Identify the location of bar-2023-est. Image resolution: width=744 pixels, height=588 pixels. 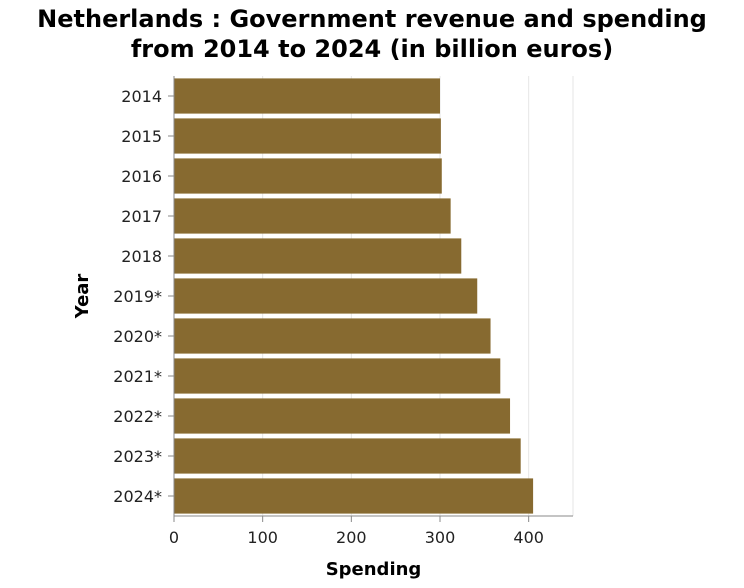
(347, 456).